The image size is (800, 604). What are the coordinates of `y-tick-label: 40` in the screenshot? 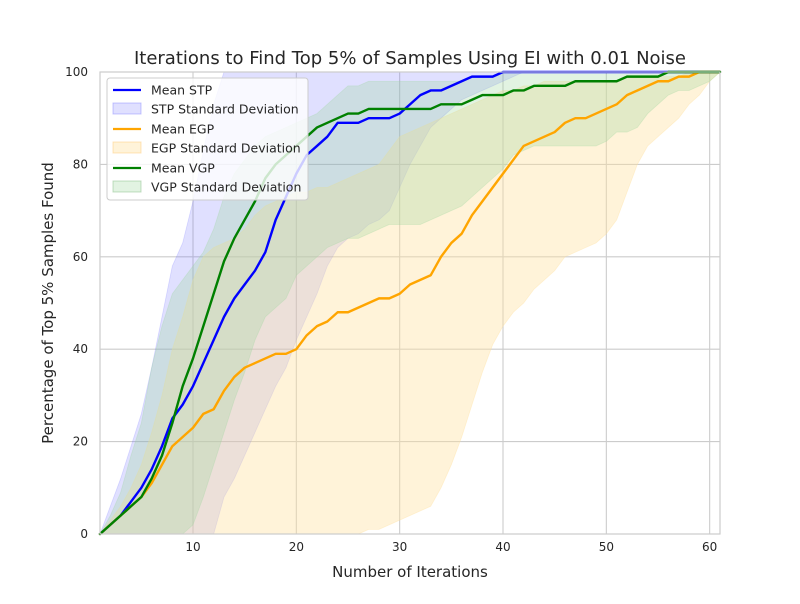 It's located at (80, 349).